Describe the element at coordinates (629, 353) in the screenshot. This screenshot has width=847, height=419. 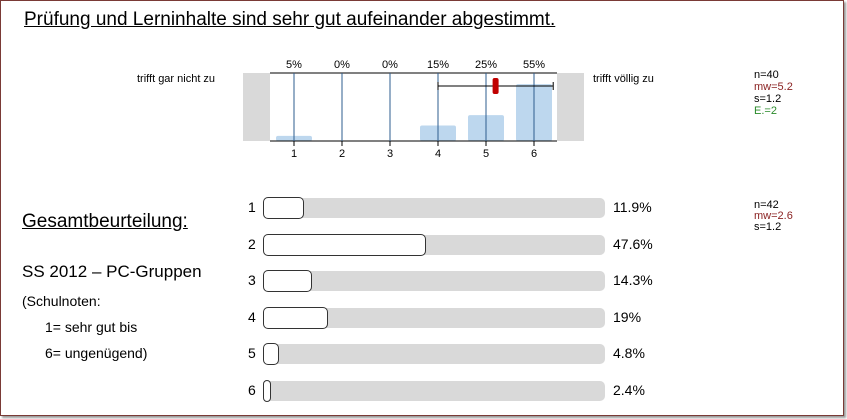
I see `percent-value-5: 4.8%` at that location.